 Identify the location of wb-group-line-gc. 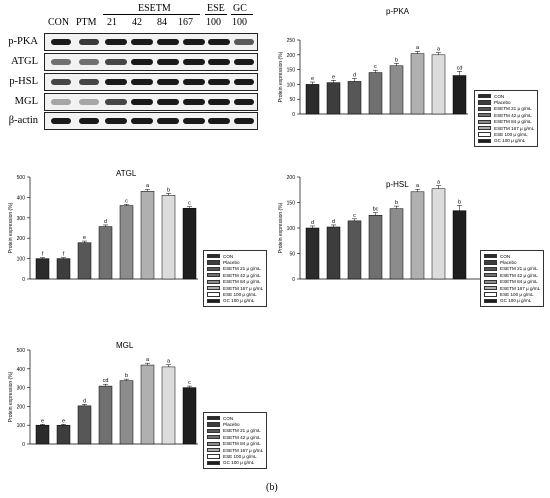
(242, 14).